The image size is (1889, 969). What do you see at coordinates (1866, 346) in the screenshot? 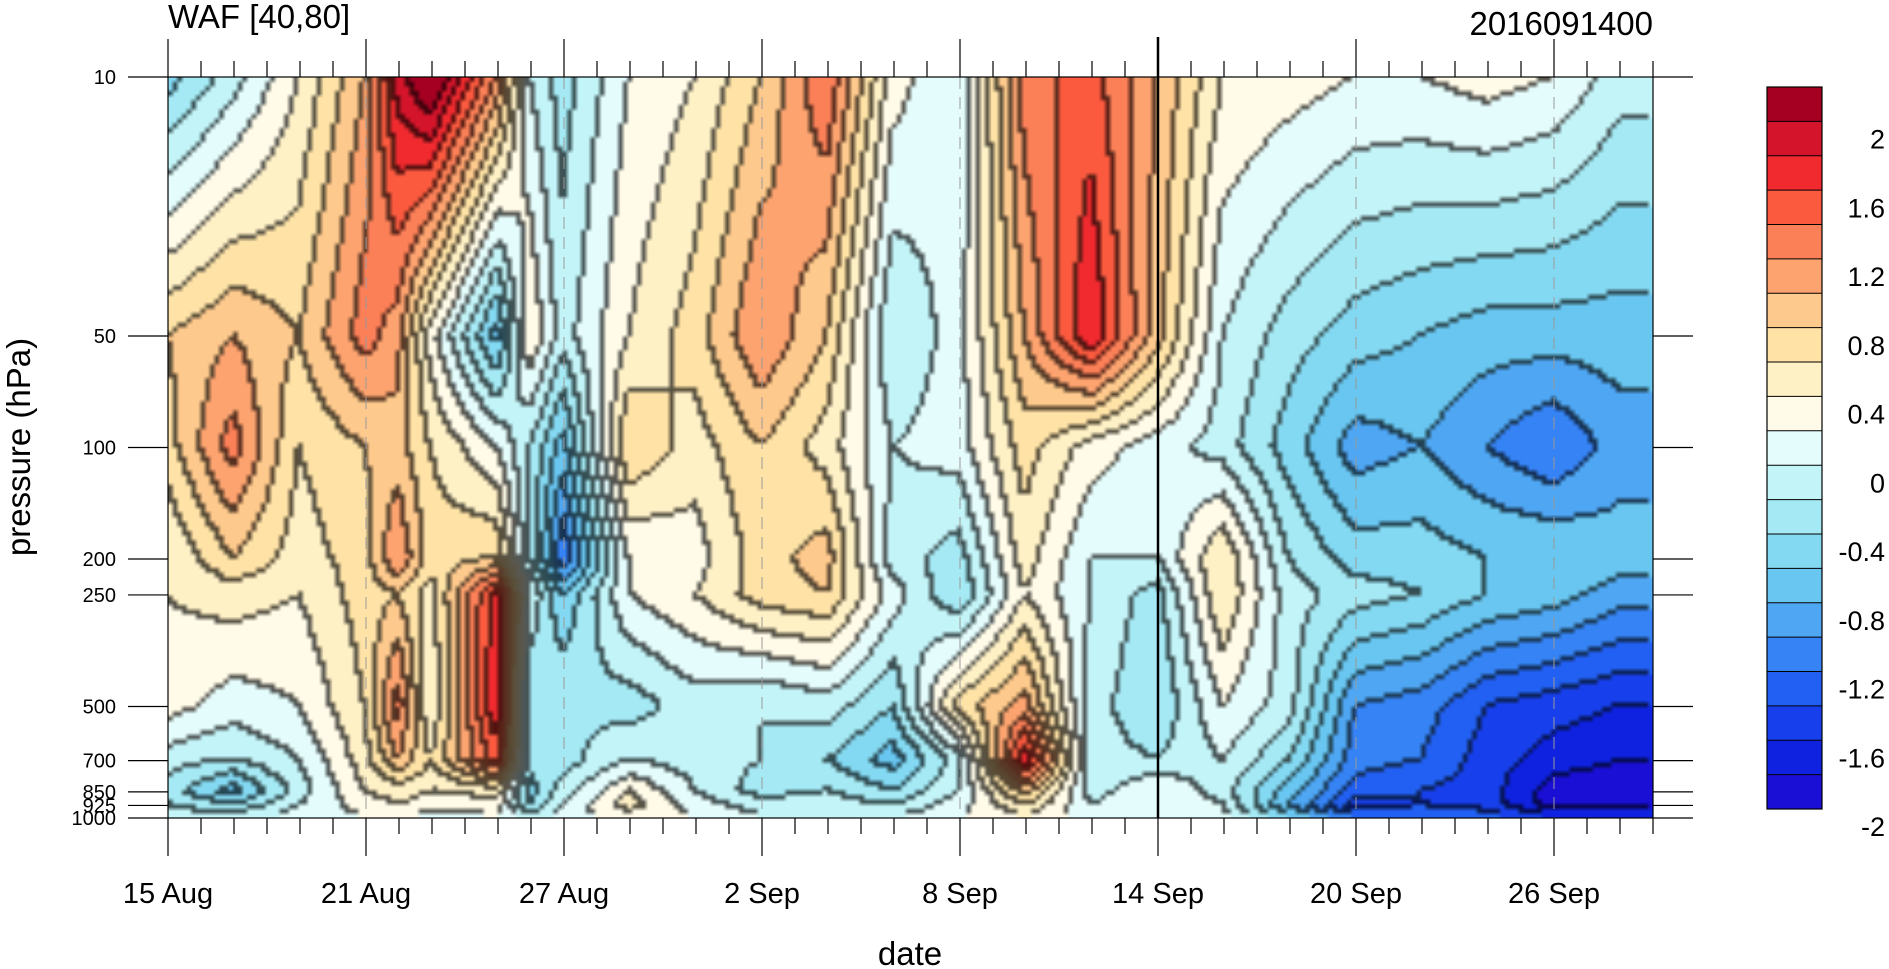
I see `colorbar-label: 0.8` at bounding box center [1866, 346].